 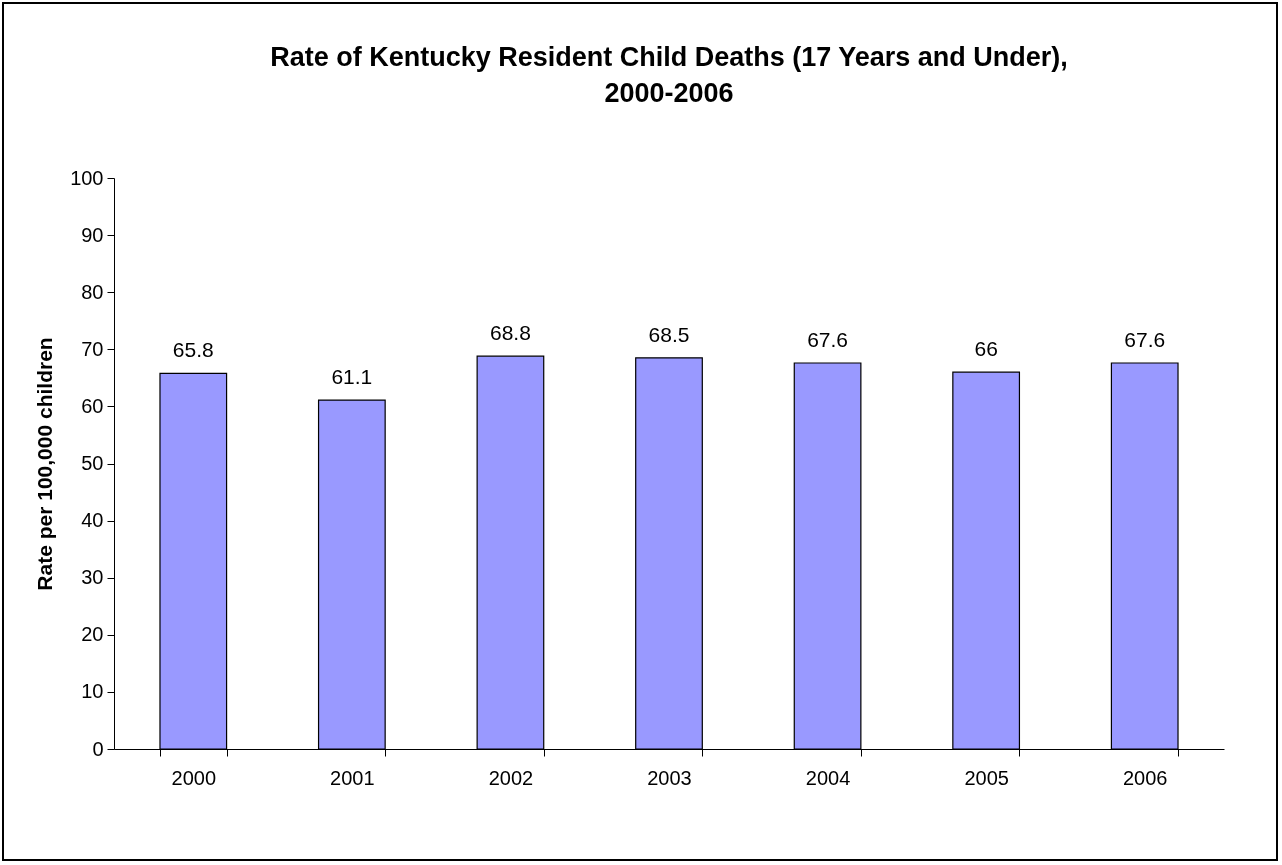 I want to click on y-tick-label: 50, so click(x=92, y=463).